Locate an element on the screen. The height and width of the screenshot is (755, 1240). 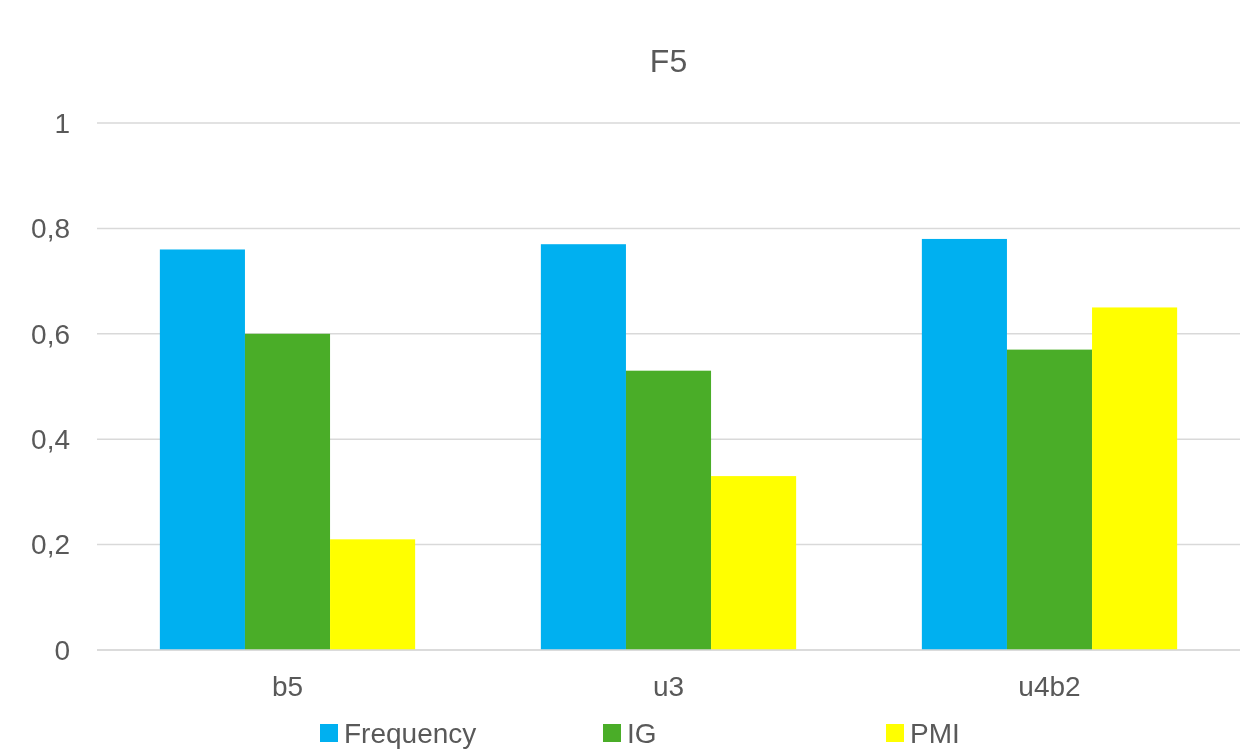
x-tick-label: u3 is located at coordinates (668, 686).